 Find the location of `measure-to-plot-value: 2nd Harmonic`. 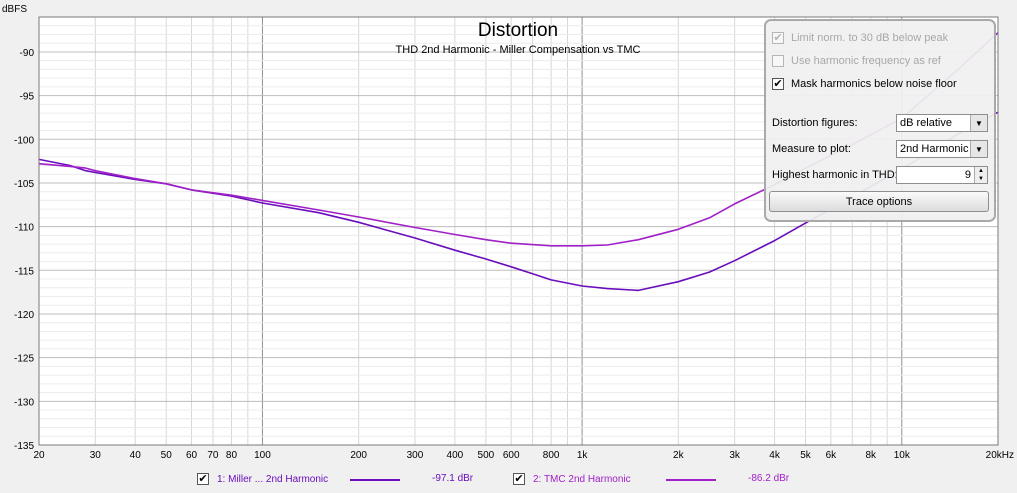

measure-to-plot-value: 2nd Harmonic is located at coordinates (934, 149).